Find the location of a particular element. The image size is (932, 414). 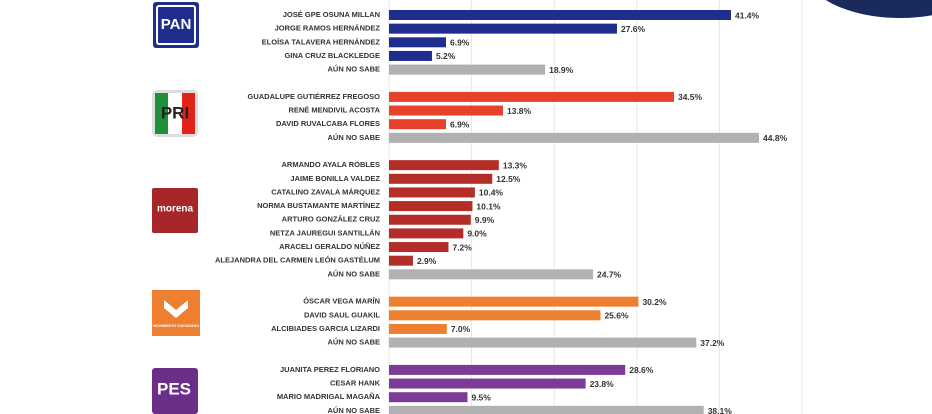

category-label: JAIME BONILLA VALDEZ is located at coordinates (335, 178).